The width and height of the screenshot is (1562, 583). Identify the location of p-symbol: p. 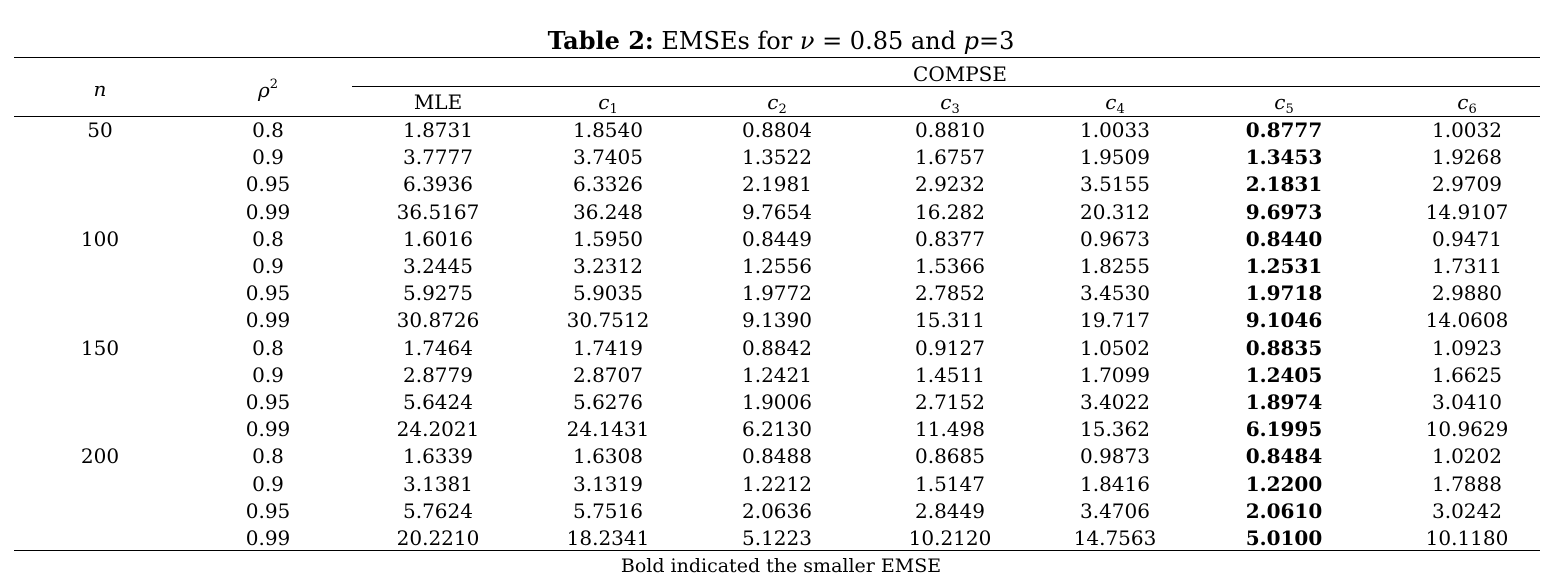
(971, 41).